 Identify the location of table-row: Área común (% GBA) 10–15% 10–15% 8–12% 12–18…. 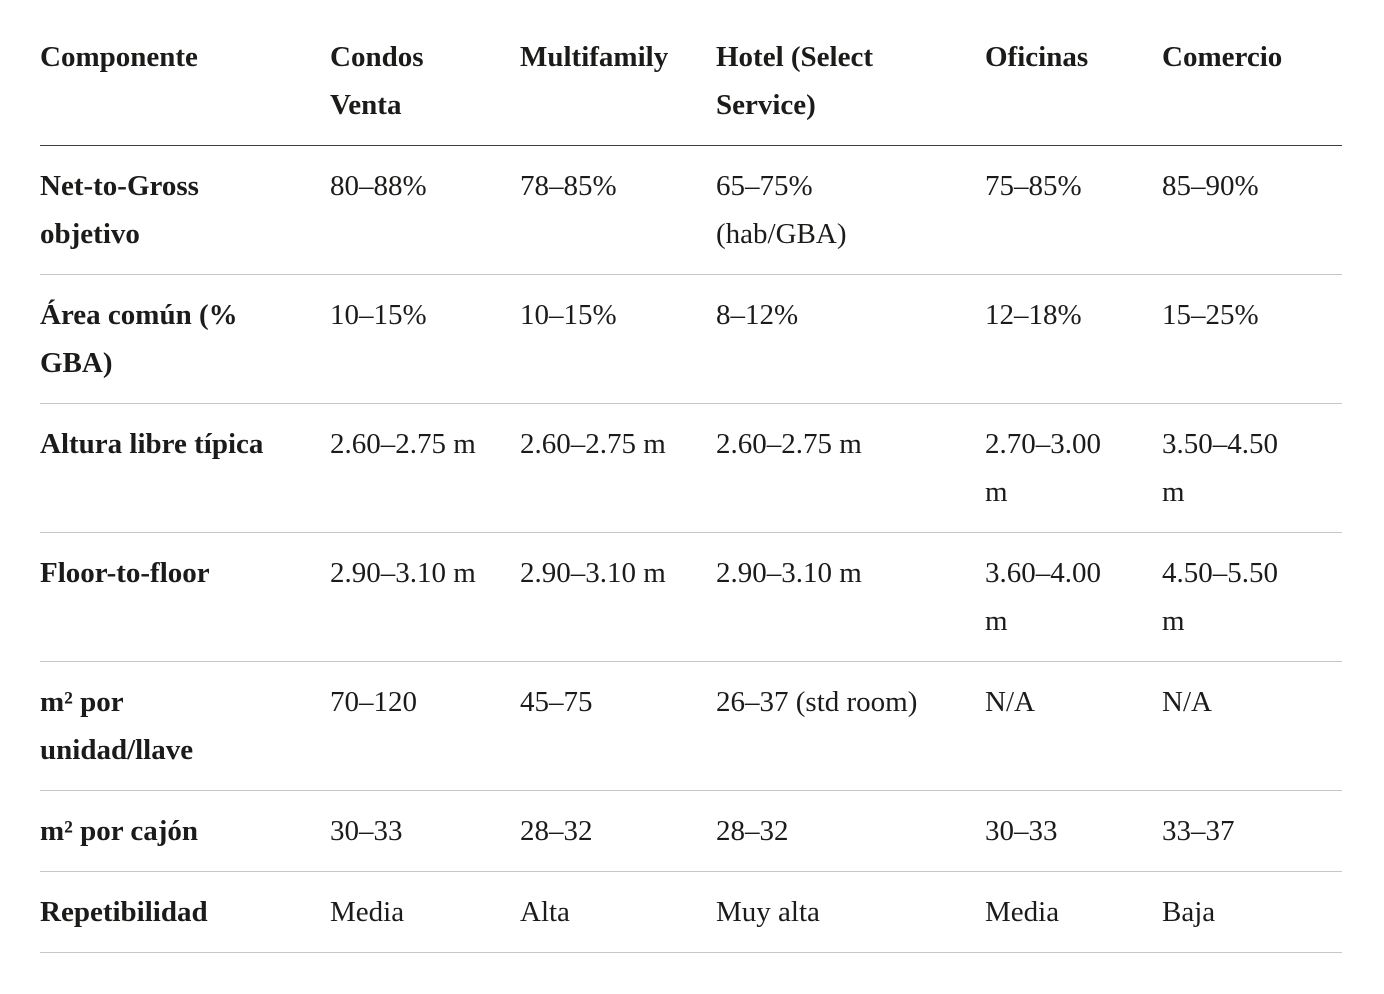
(691, 339).